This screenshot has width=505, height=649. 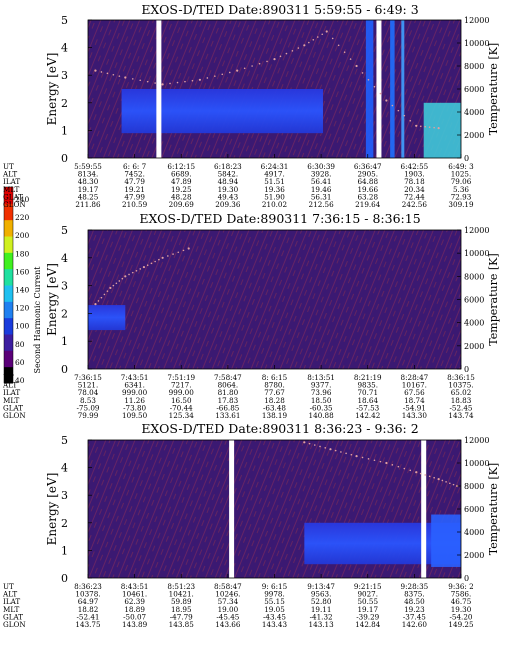 What do you see at coordinates (367, 392) in the screenshot?
I see `orbit-cell: 70.71` at bounding box center [367, 392].